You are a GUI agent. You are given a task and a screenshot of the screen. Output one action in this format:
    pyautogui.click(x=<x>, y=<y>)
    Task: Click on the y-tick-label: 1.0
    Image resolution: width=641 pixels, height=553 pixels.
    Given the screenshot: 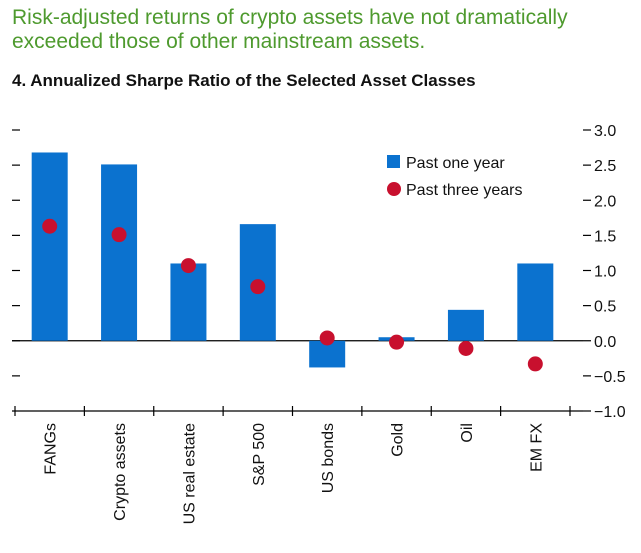 What is the action you would take?
    pyautogui.click(x=605, y=272)
    